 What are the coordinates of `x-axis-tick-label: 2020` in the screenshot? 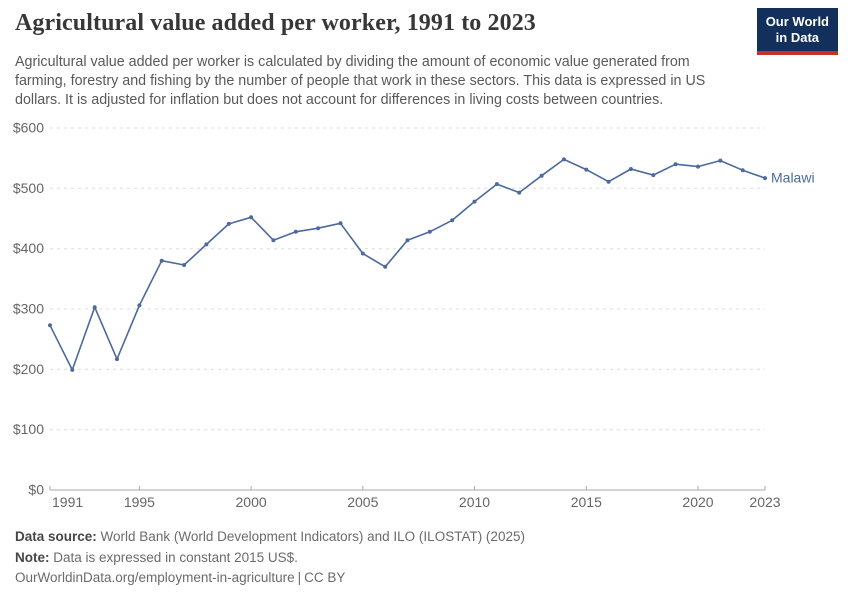 It's located at (697, 502).